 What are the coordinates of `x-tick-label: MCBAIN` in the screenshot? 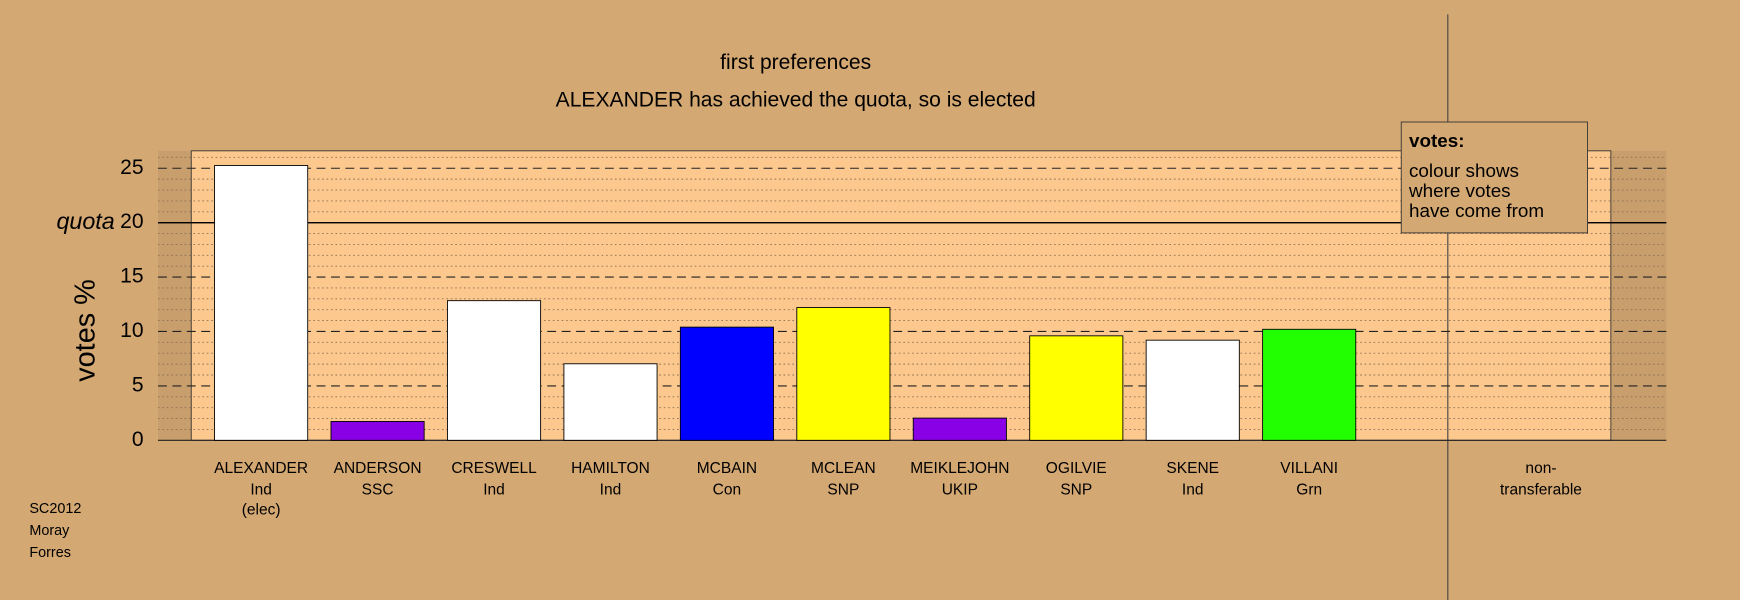 It's located at (727, 468).